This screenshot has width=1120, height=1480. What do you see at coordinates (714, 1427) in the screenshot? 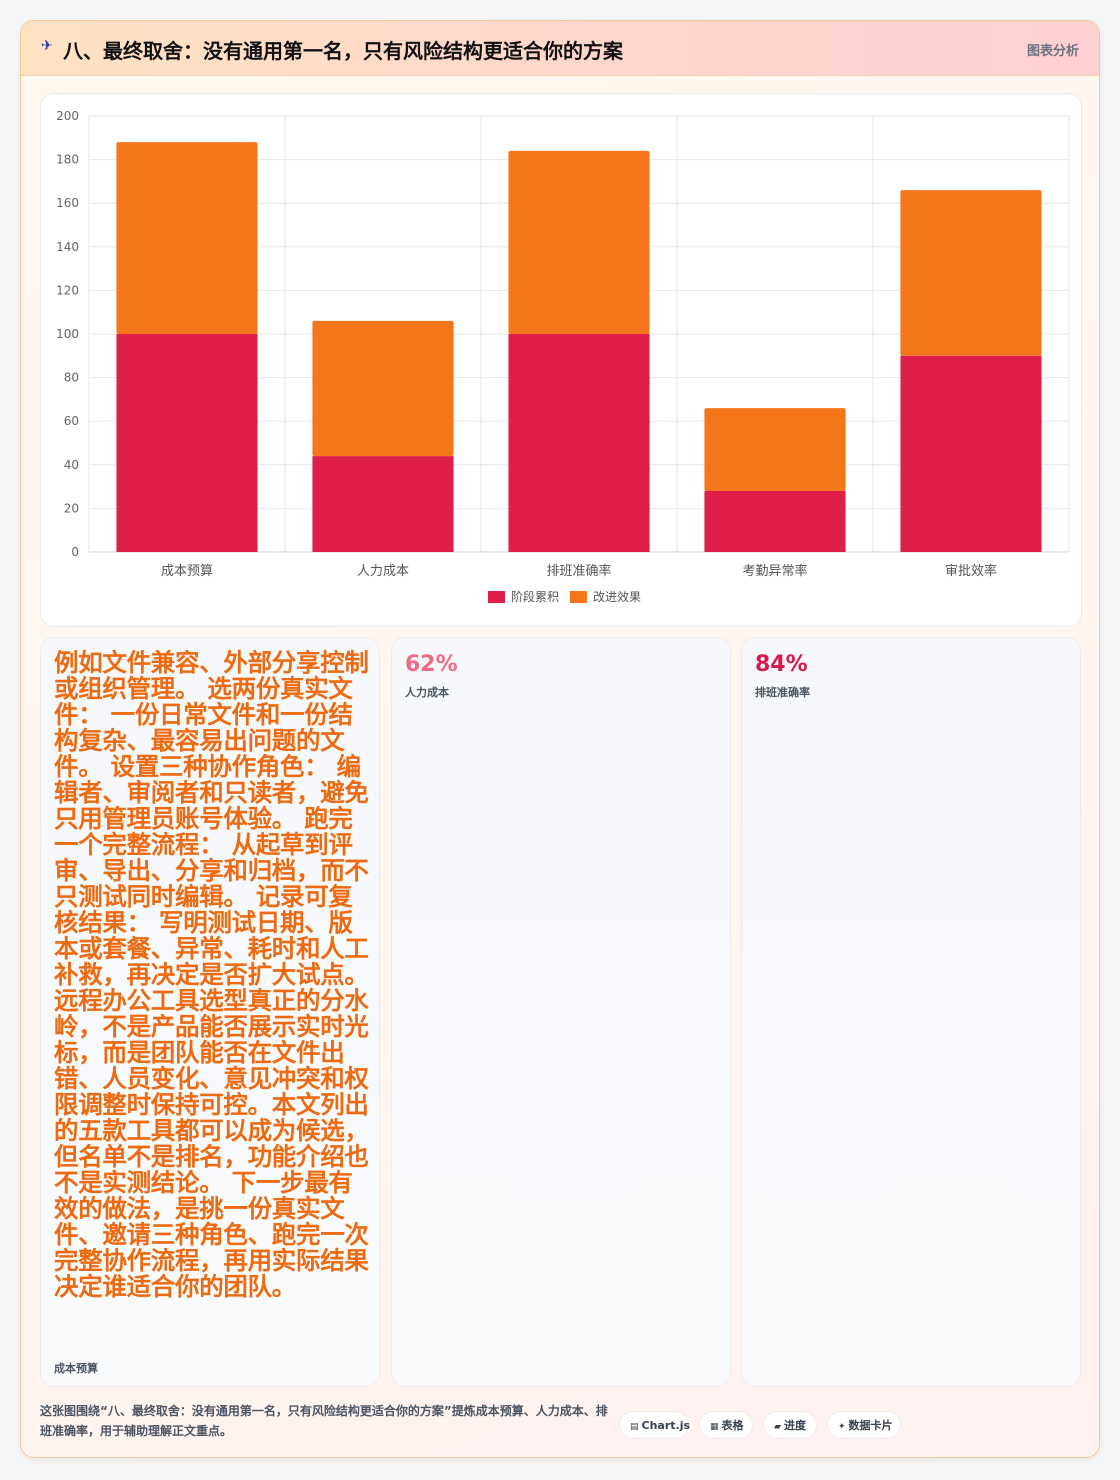
I see `table-icon: ▦` at bounding box center [714, 1427].